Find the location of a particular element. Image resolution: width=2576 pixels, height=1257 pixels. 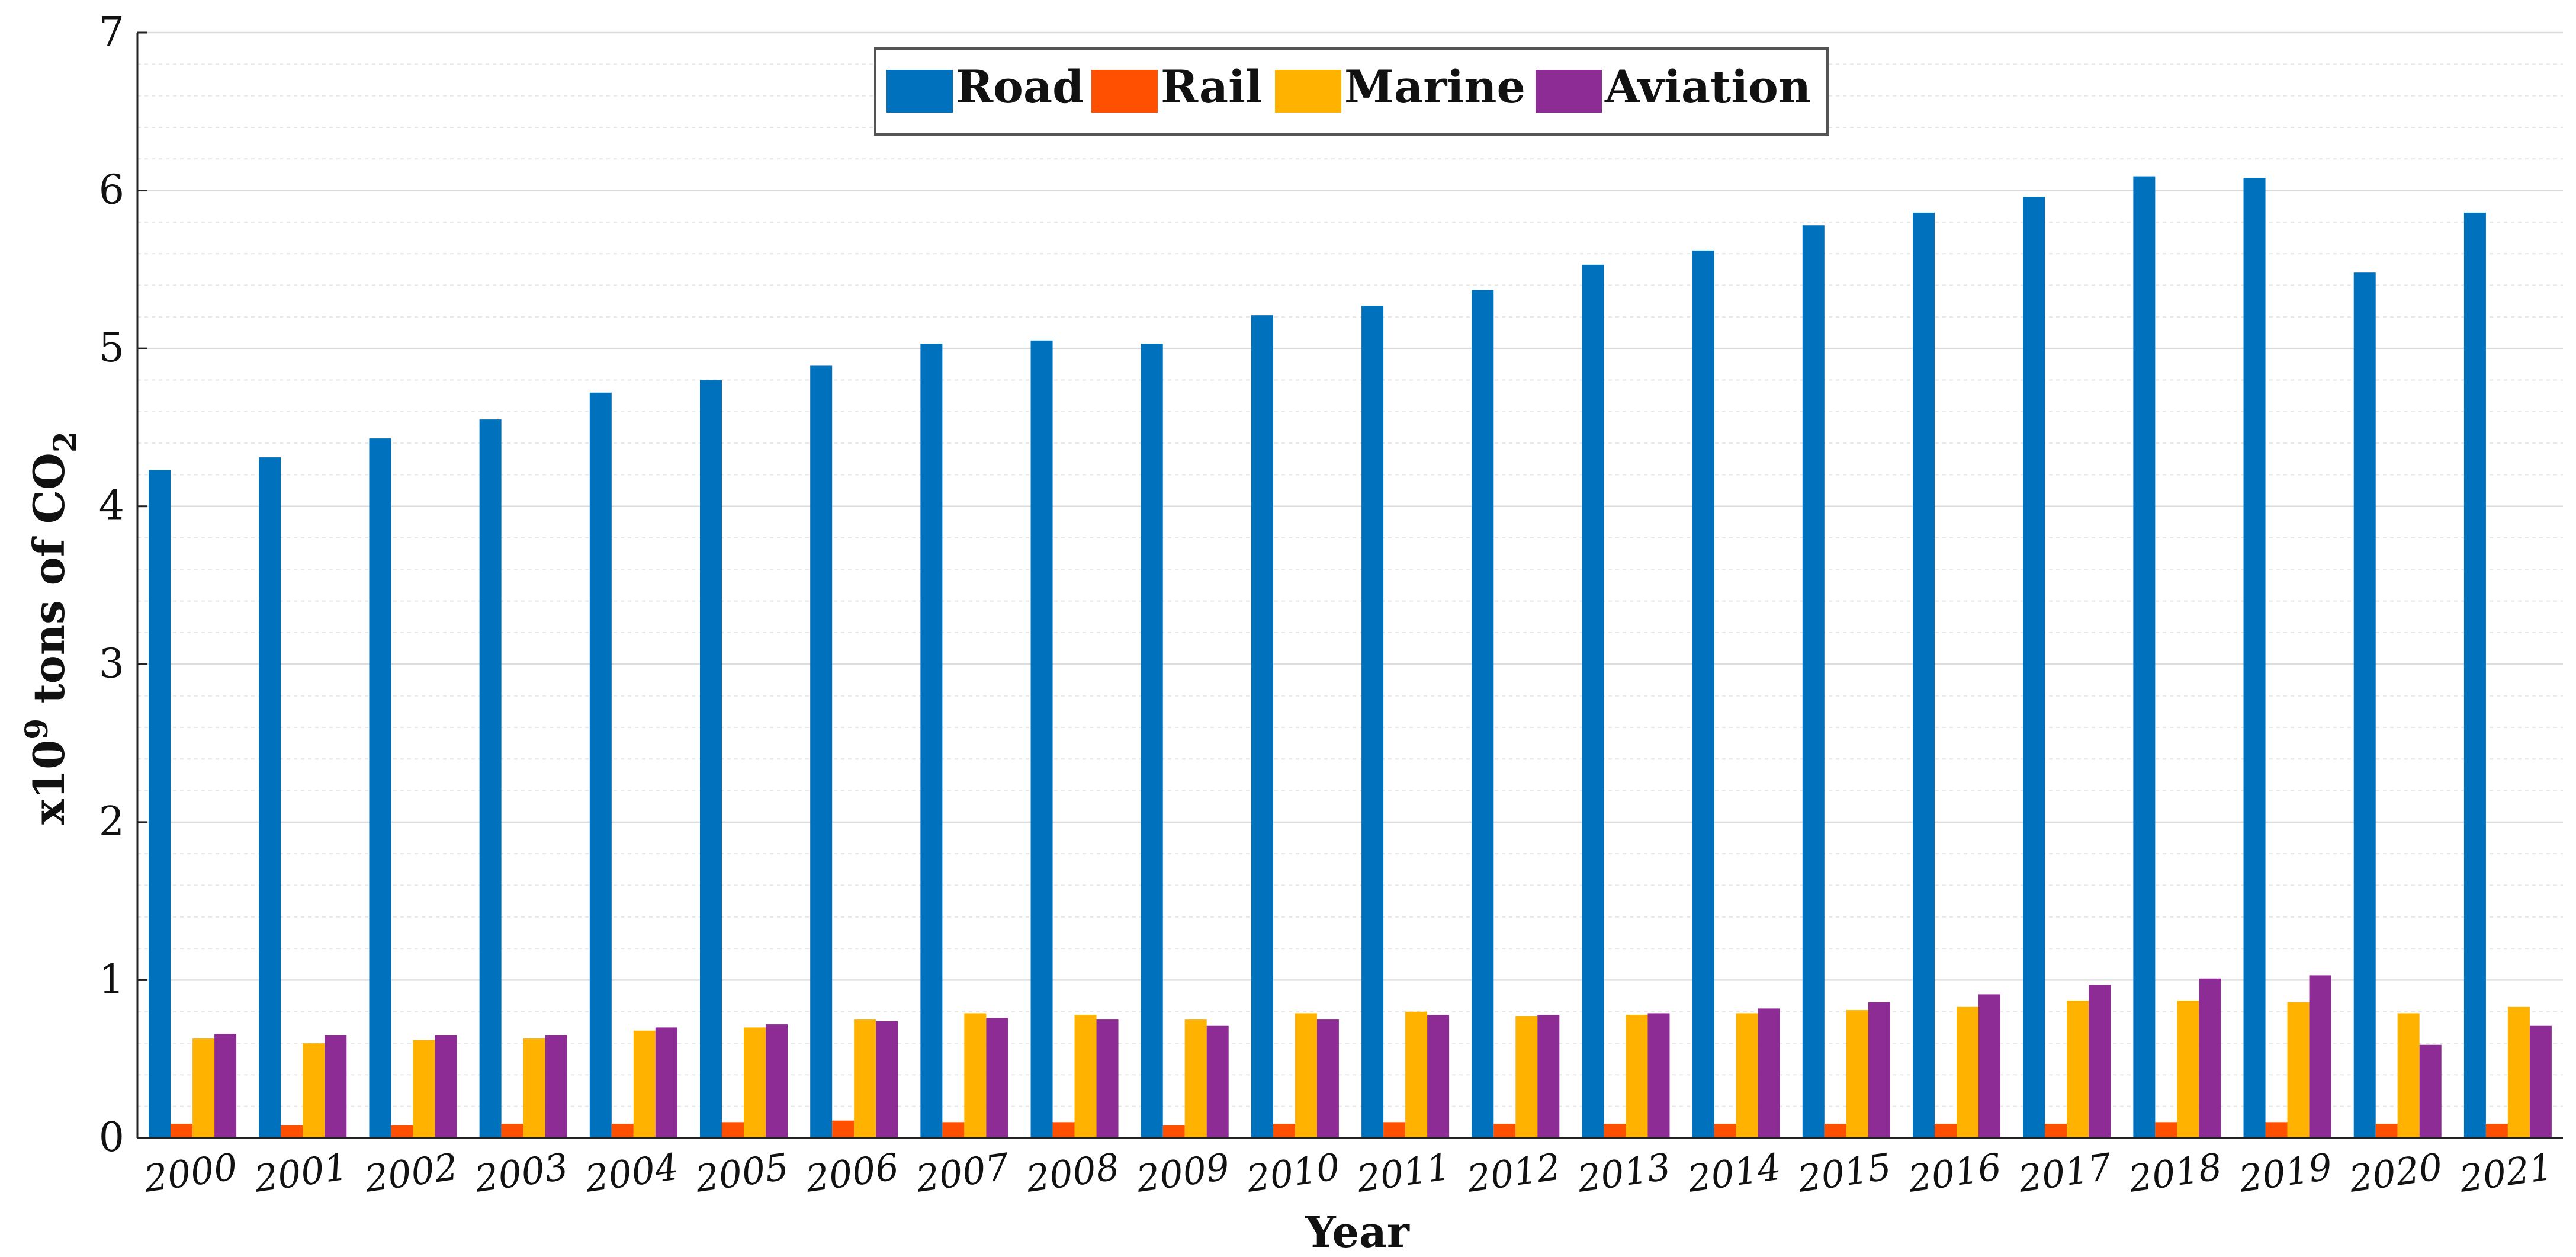

x-tick-label: 2003 is located at coordinates (520, 1173).